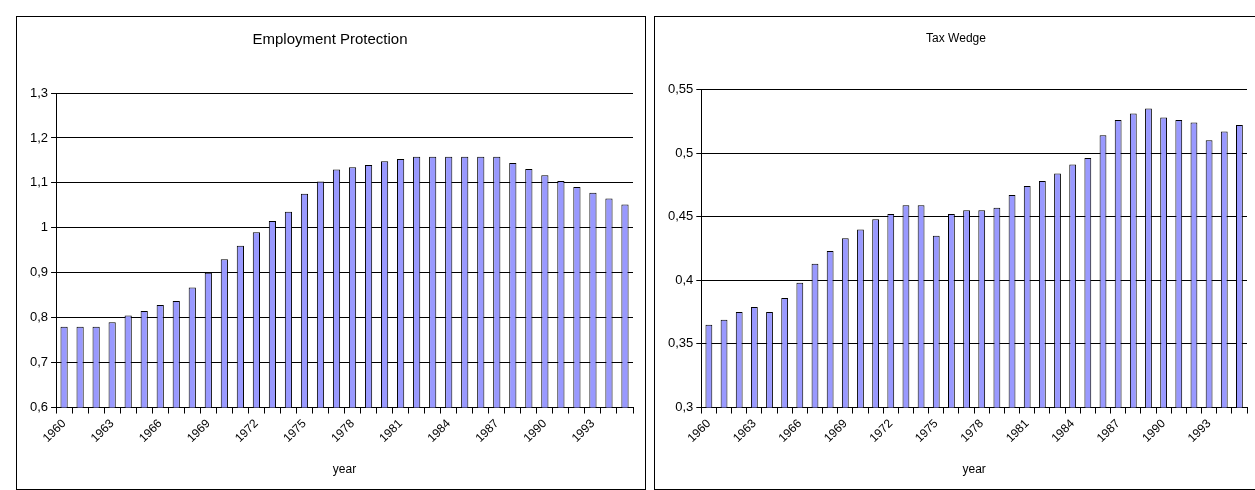 This screenshot has height=490, width=1255. I want to click on y-tick-label: 1,3, so click(39, 92).